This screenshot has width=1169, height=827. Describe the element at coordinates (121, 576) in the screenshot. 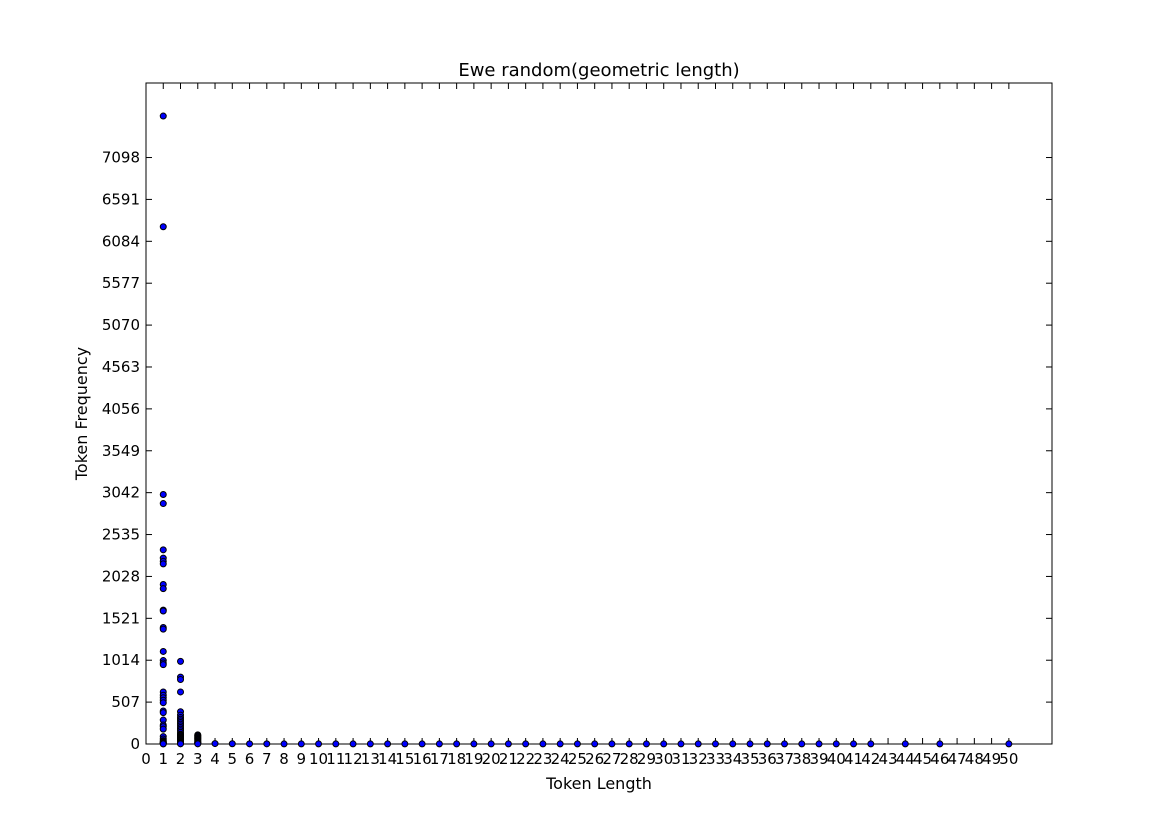

I see `y-tick-label: 2028` at that location.